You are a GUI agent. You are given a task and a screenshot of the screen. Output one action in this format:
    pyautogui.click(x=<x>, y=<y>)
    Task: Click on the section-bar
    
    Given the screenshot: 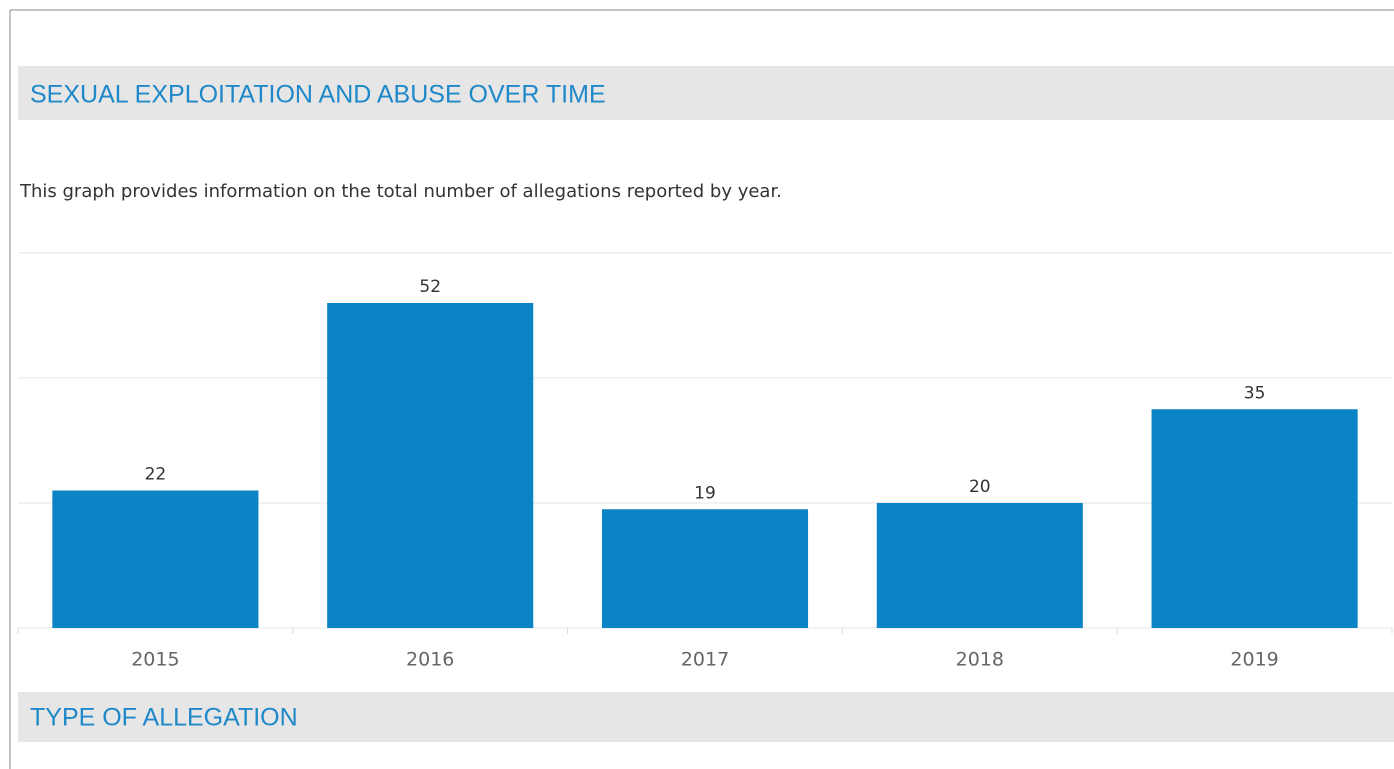 What is the action you would take?
    pyautogui.click(x=706, y=717)
    